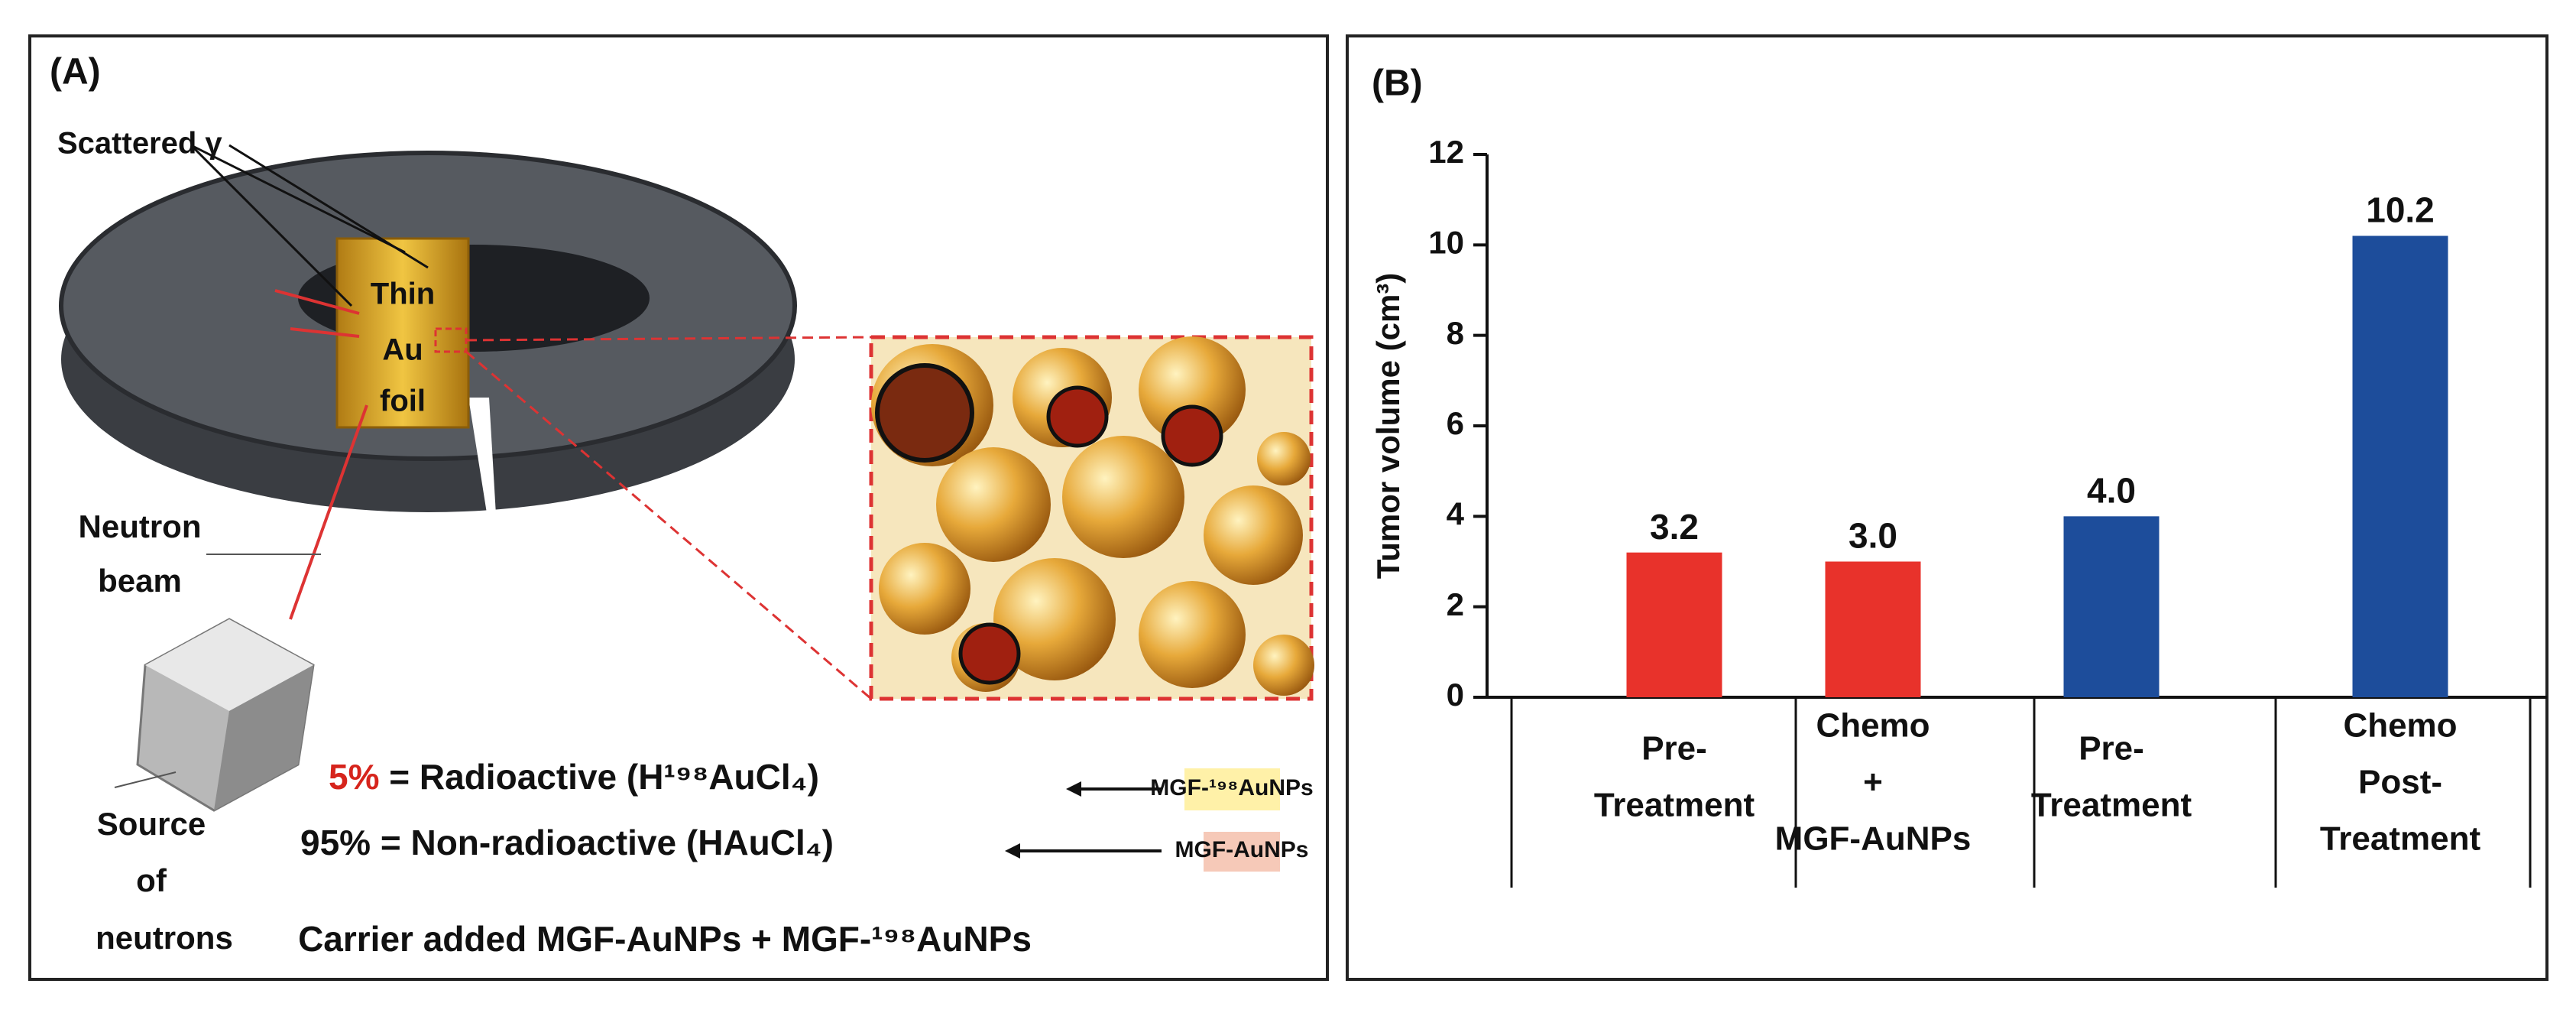 The image size is (2576, 1026). What do you see at coordinates (354, 777) in the screenshot?
I see `percent: 5%` at bounding box center [354, 777].